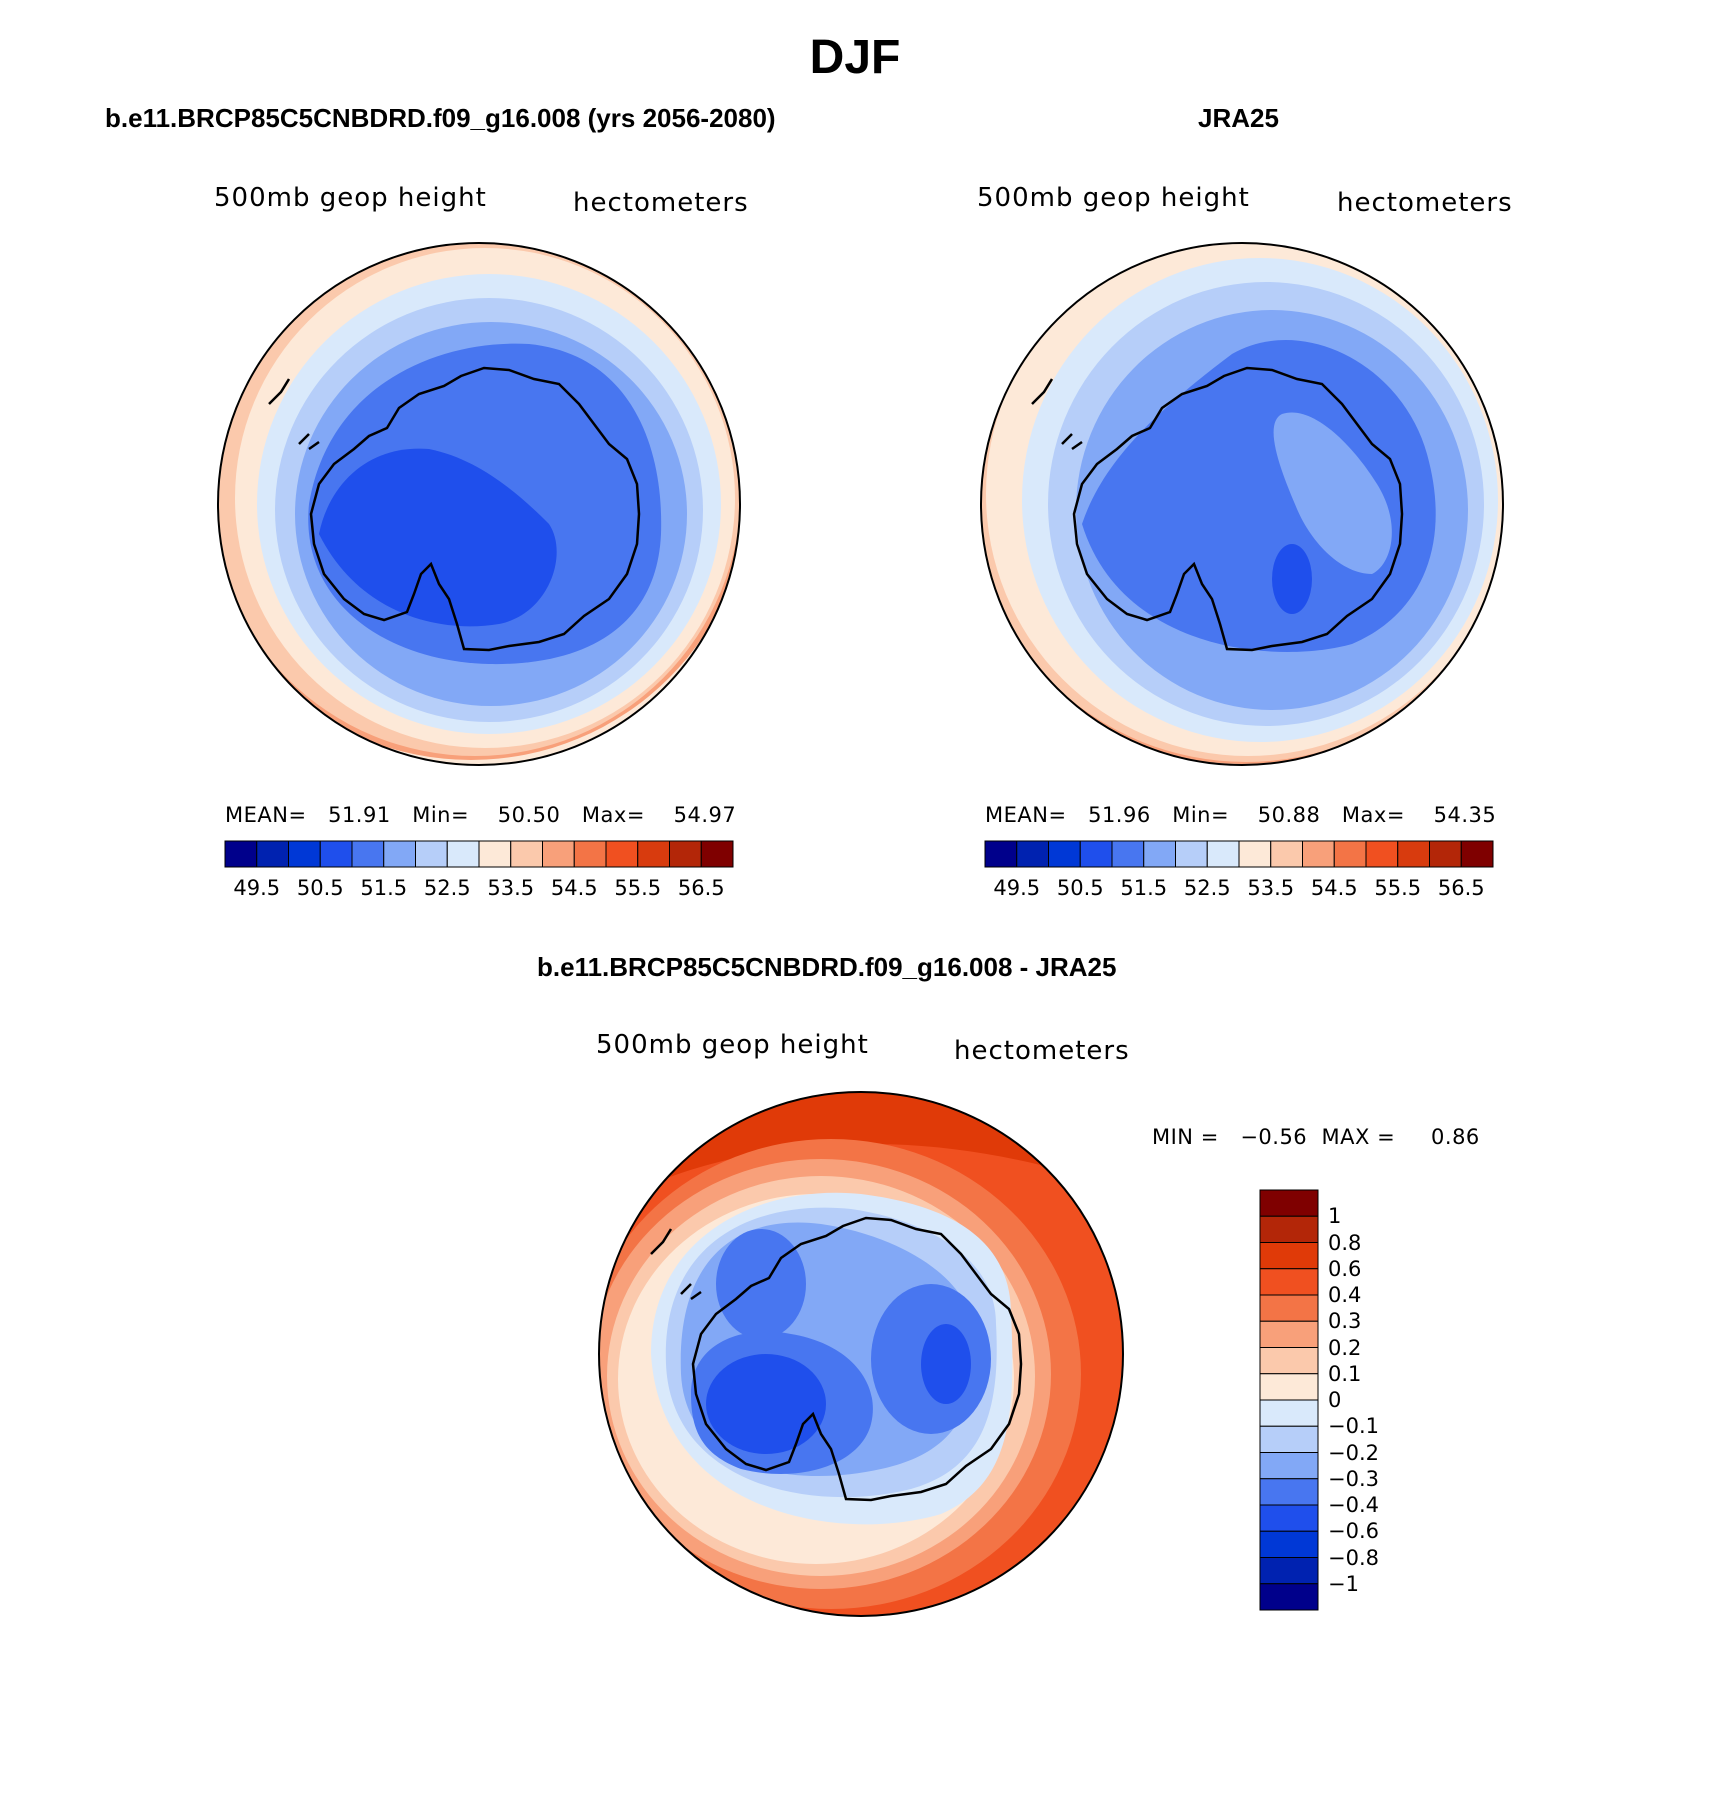  What do you see at coordinates (1335, 1400) in the screenshot?
I see `colorbar-tick-label: 0` at bounding box center [1335, 1400].